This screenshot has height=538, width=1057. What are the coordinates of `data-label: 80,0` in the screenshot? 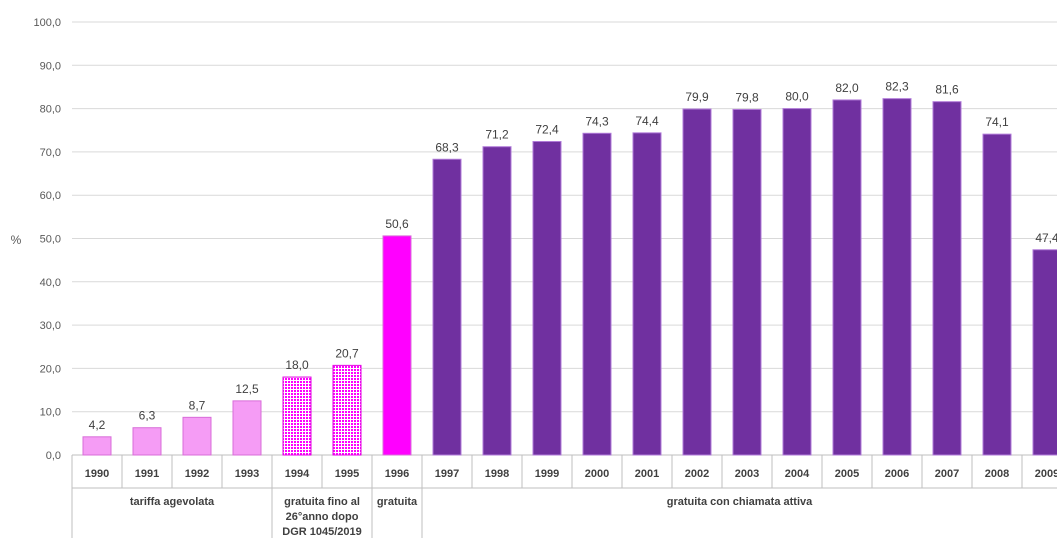 It's located at (797, 97).